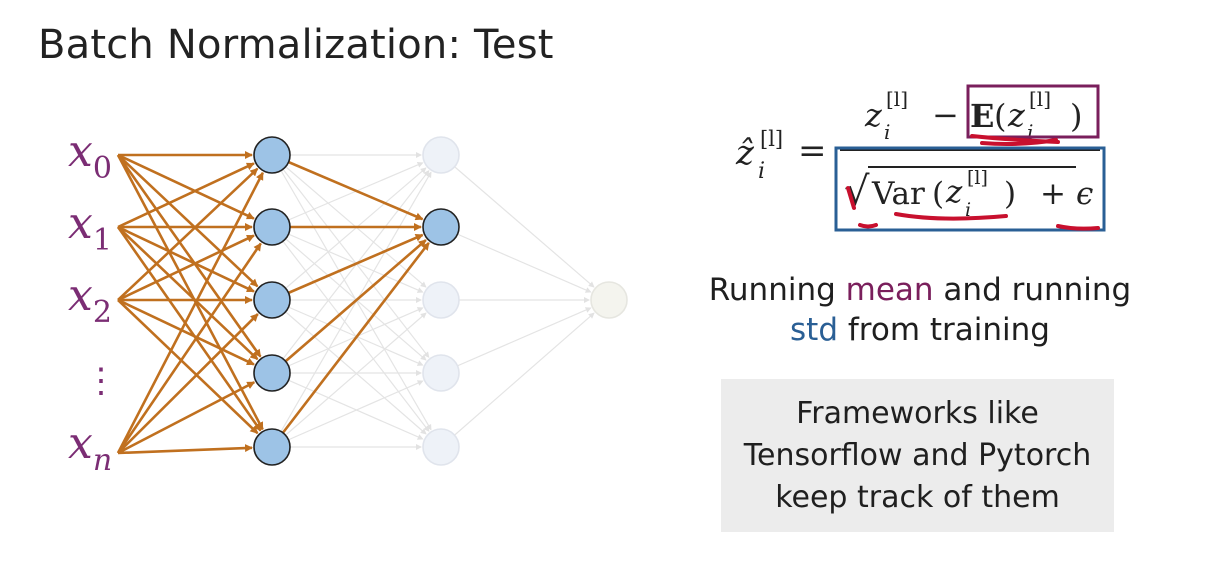  I want to click on formula-num-sub: i, so click(887, 132).